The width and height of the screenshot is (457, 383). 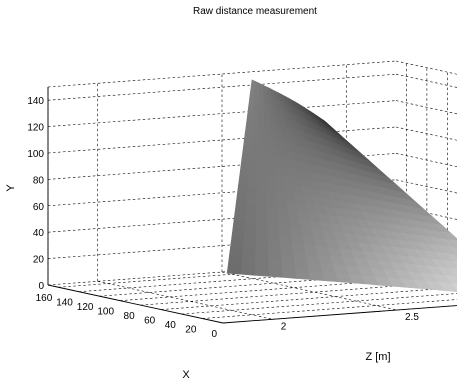 What do you see at coordinates (255, 11) in the screenshot?
I see `chart-title: Raw distance measurement` at bounding box center [255, 11].